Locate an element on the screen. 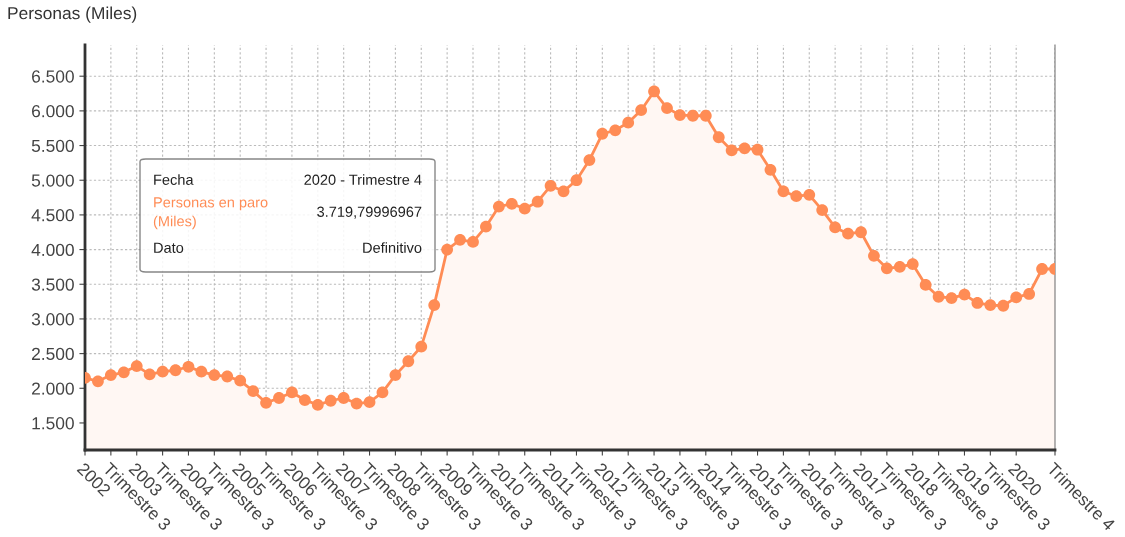  text: Personas en paro (Miles) is located at coordinates (210, 213).